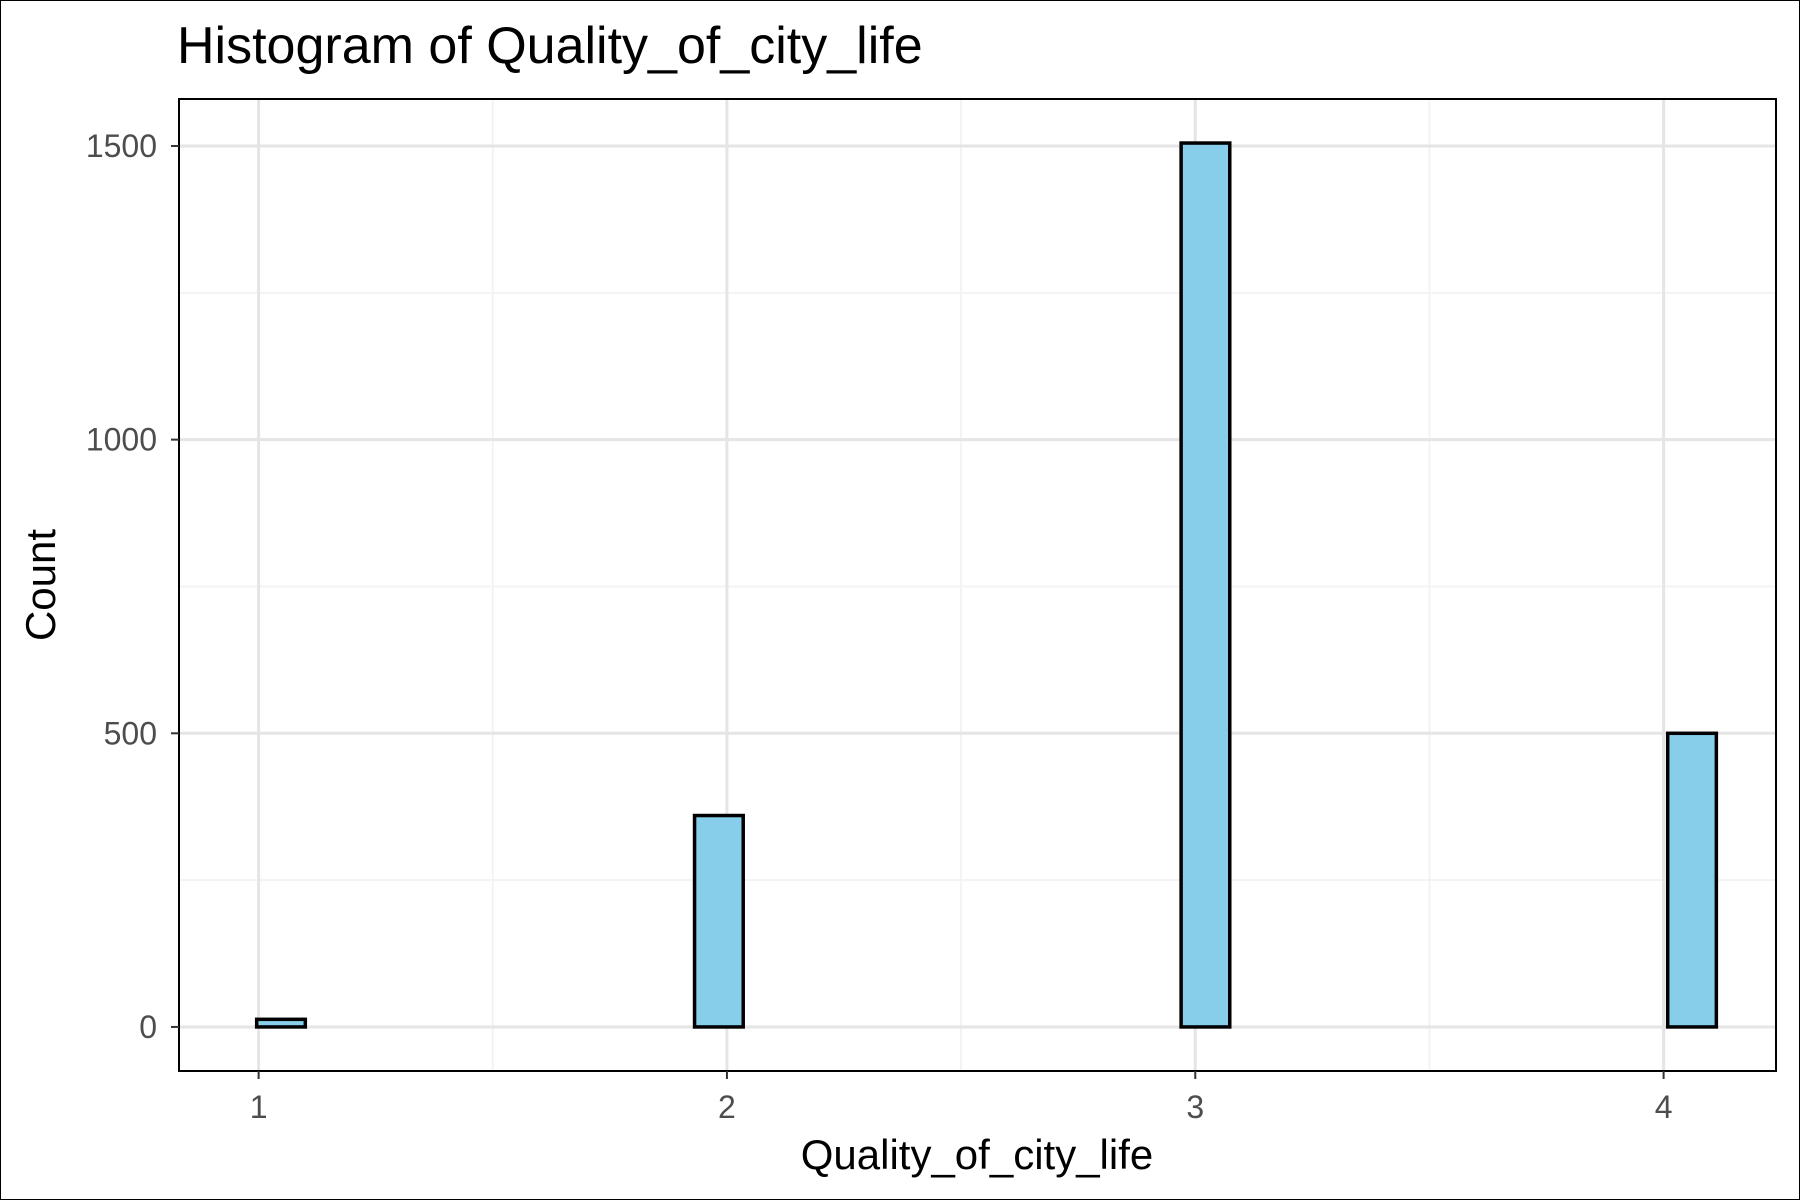  Describe the element at coordinates (1664, 1107) in the screenshot. I see `x-tick-label: 4` at that location.